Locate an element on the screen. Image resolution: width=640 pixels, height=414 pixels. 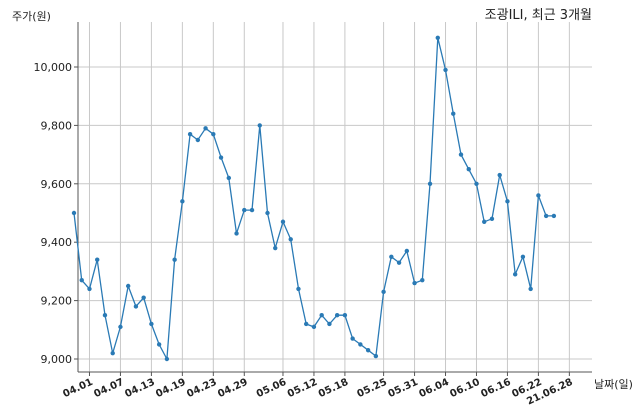
y-tick-label: 10,000 is located at coordinates (53, 67).